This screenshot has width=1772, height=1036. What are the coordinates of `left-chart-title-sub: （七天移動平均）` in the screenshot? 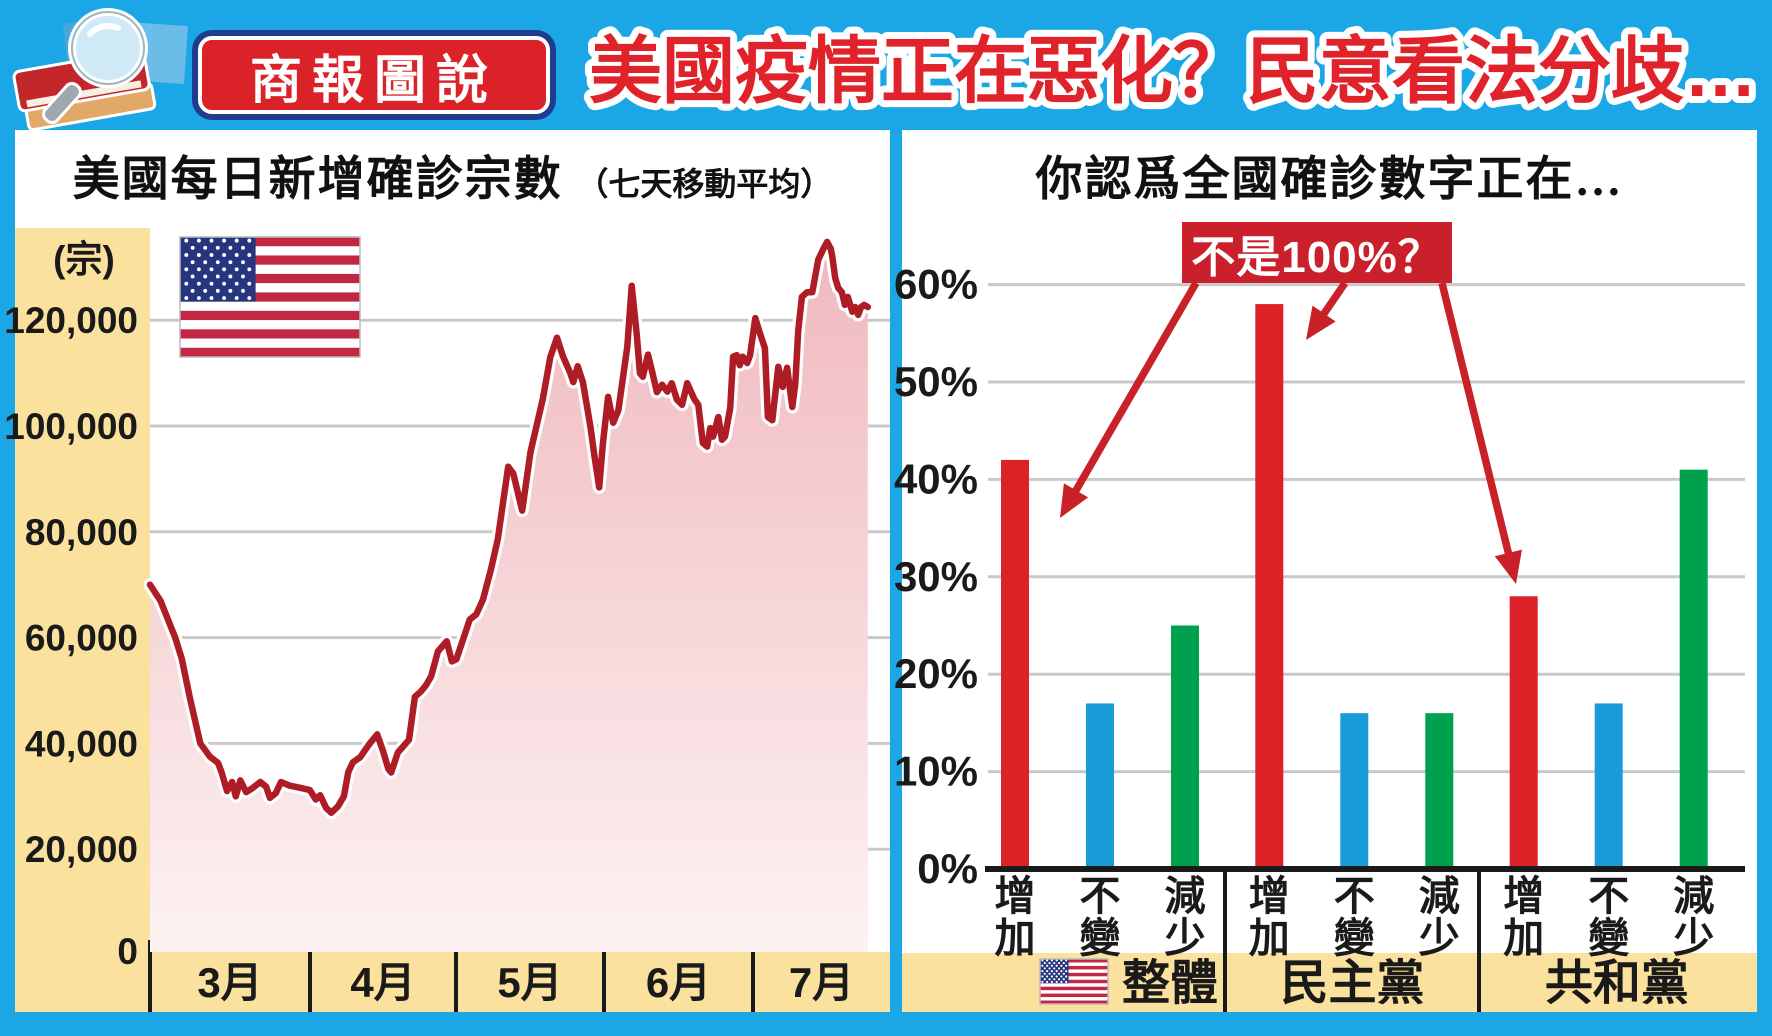 It's located at (704, 184).